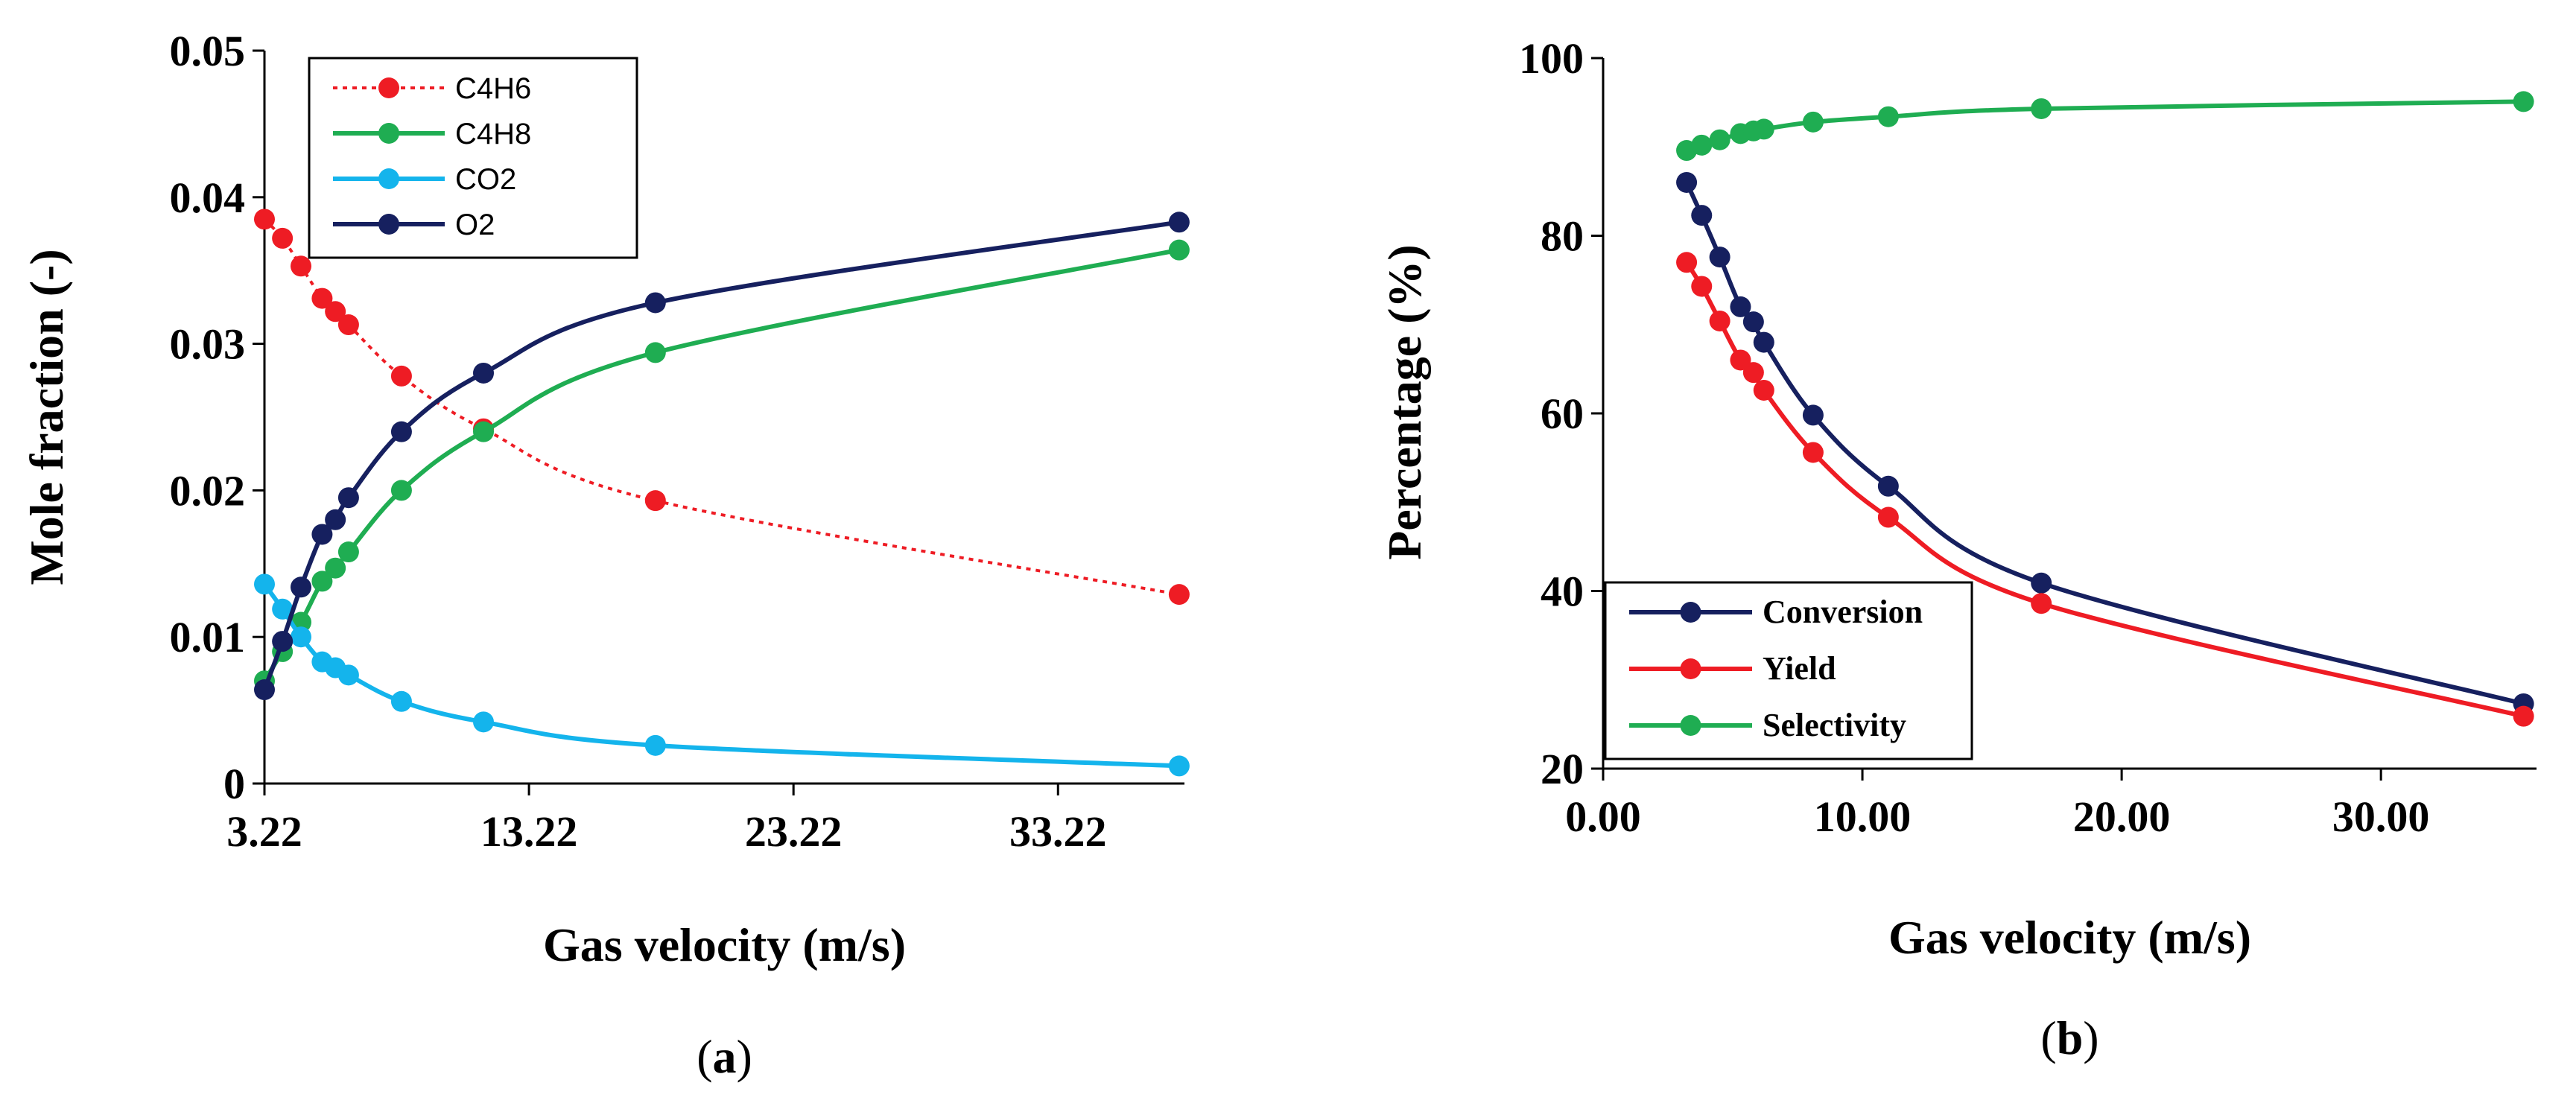  I want to click on panel-label: (a), so click(724, 1056).